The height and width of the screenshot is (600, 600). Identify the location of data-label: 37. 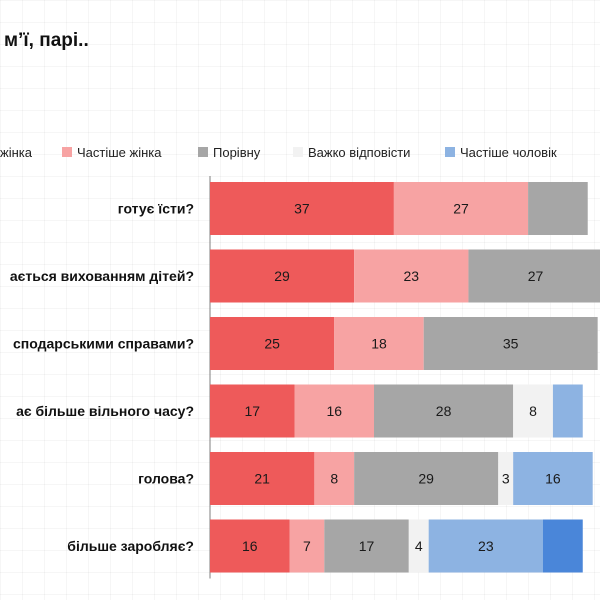
(302, 209).